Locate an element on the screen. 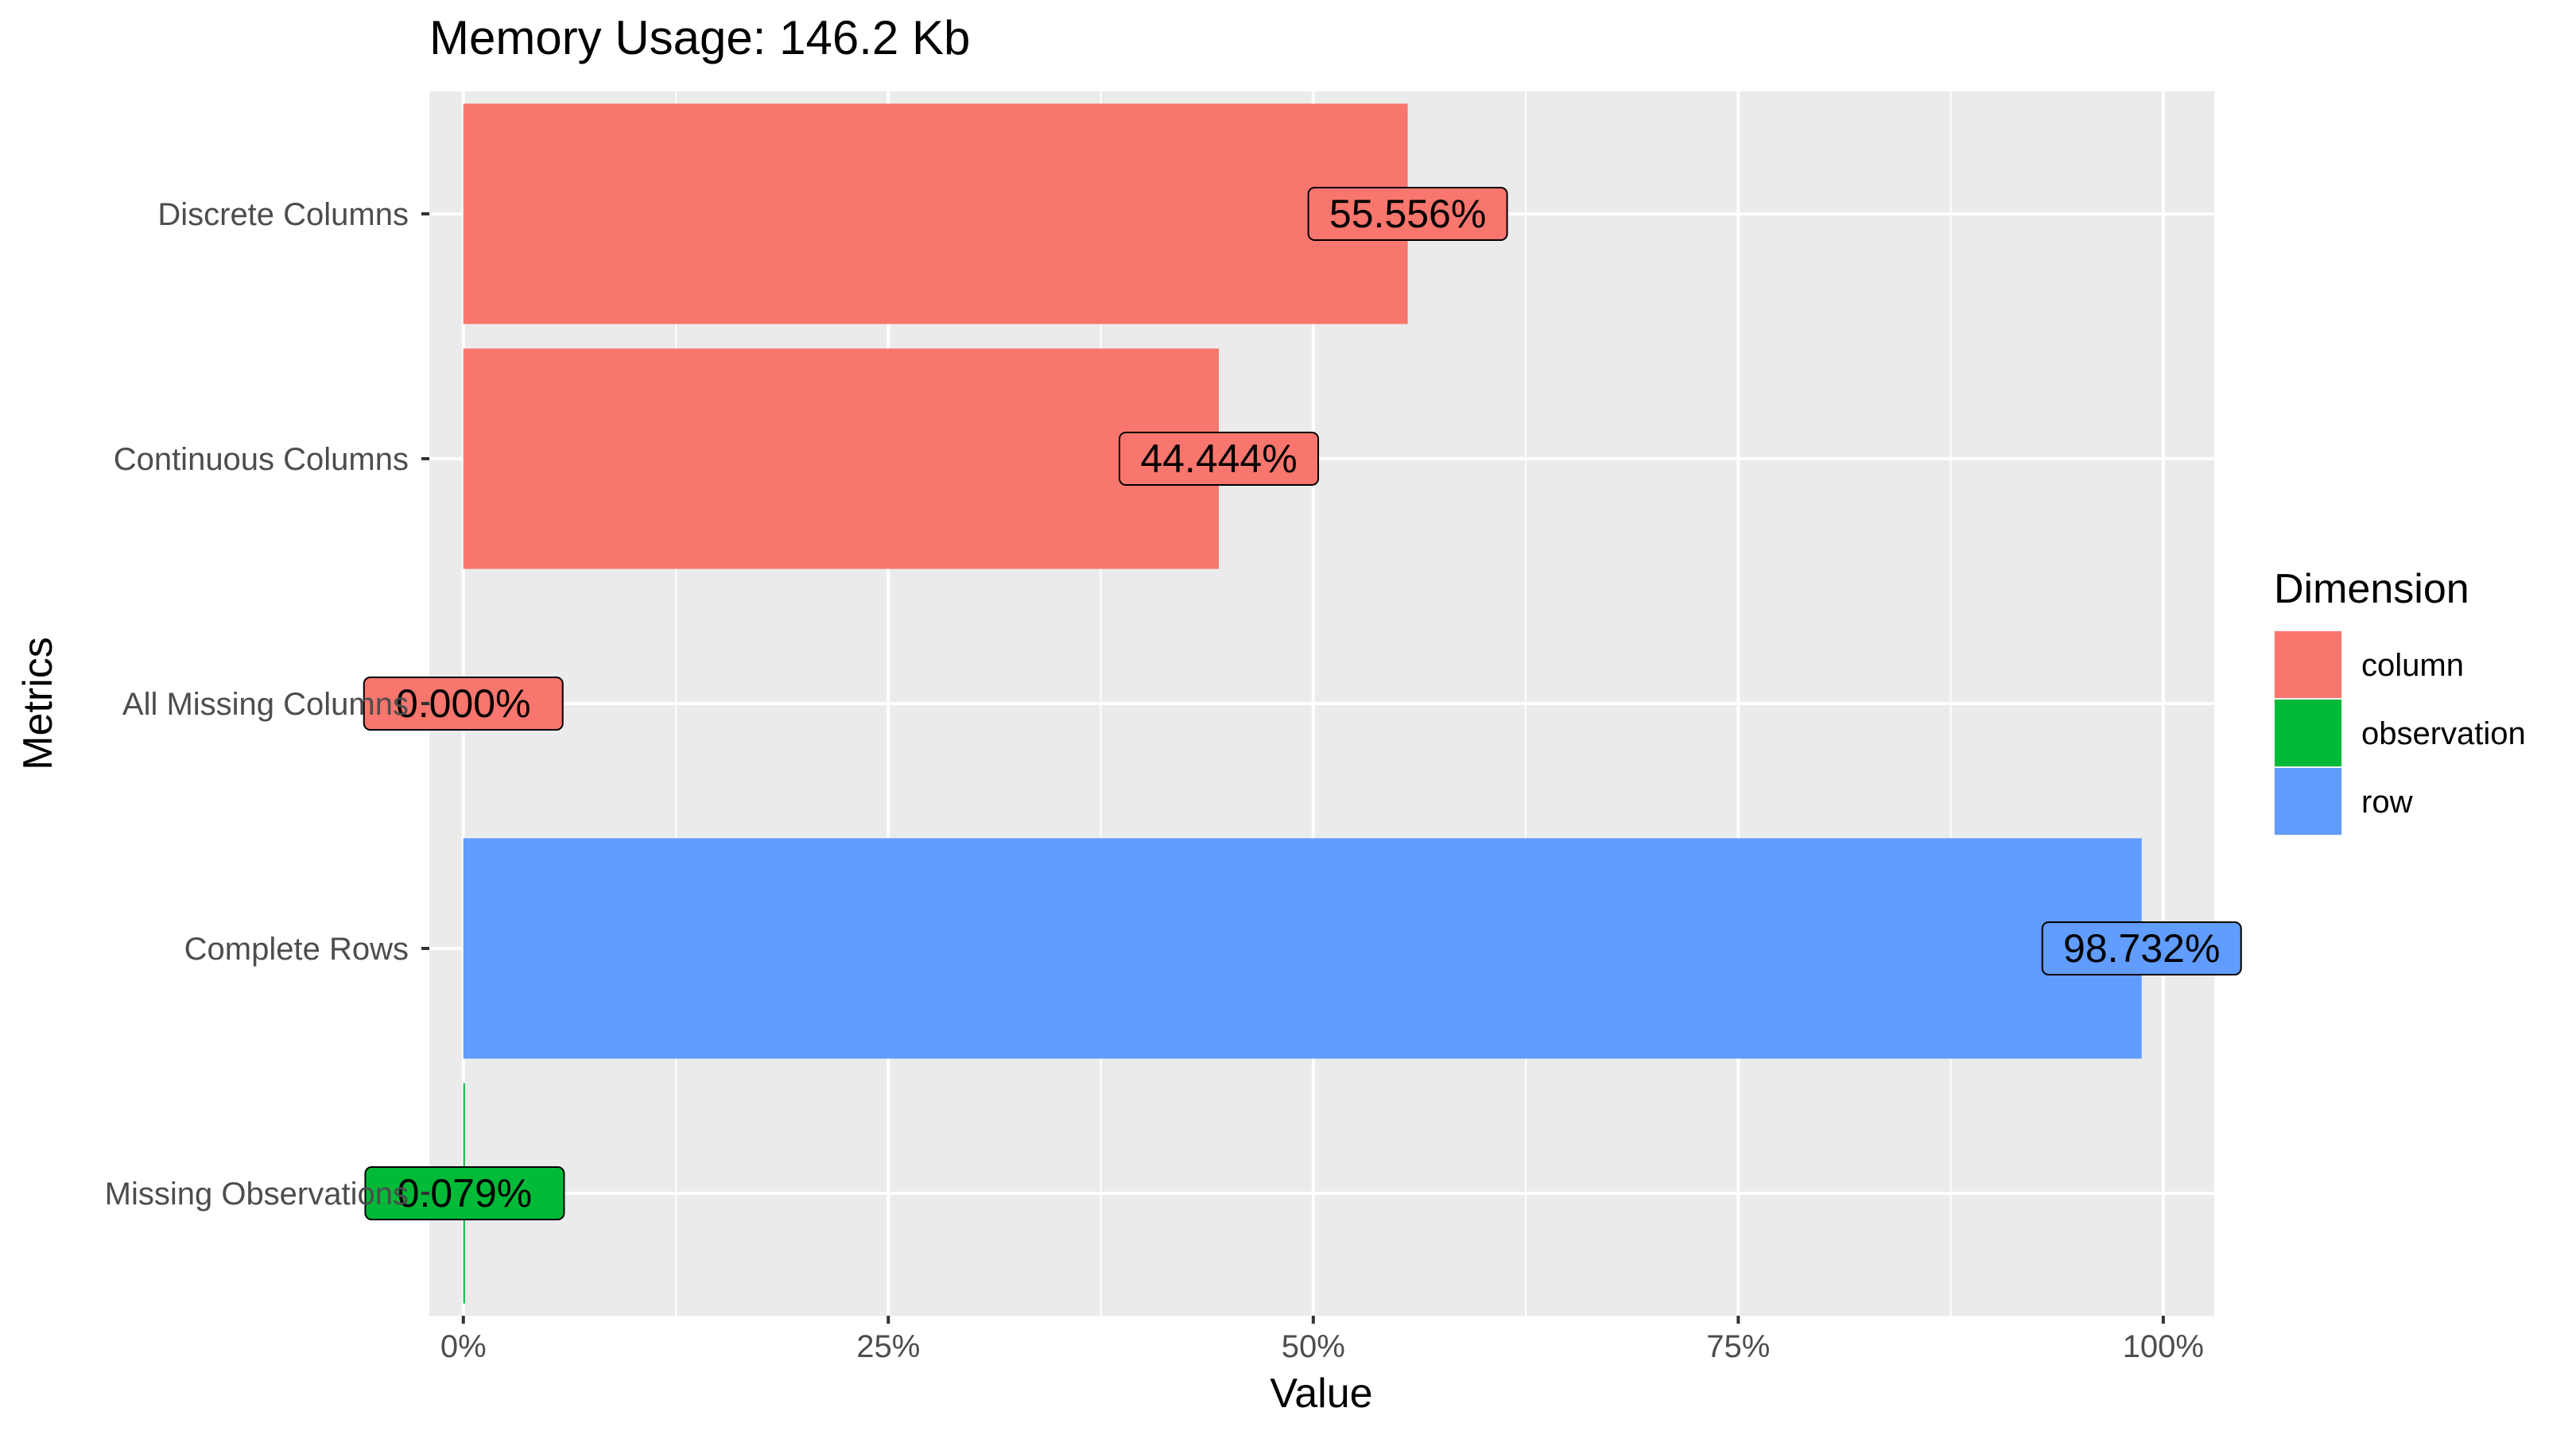  legend-title: Dimension is located at coordinates (2371, 589).